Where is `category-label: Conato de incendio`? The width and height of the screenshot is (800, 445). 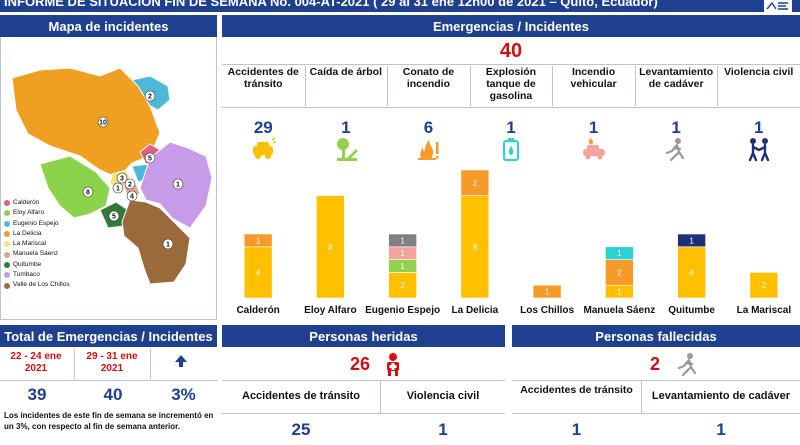
category-label: Conato de incendio is located at coordinates (428, 78).